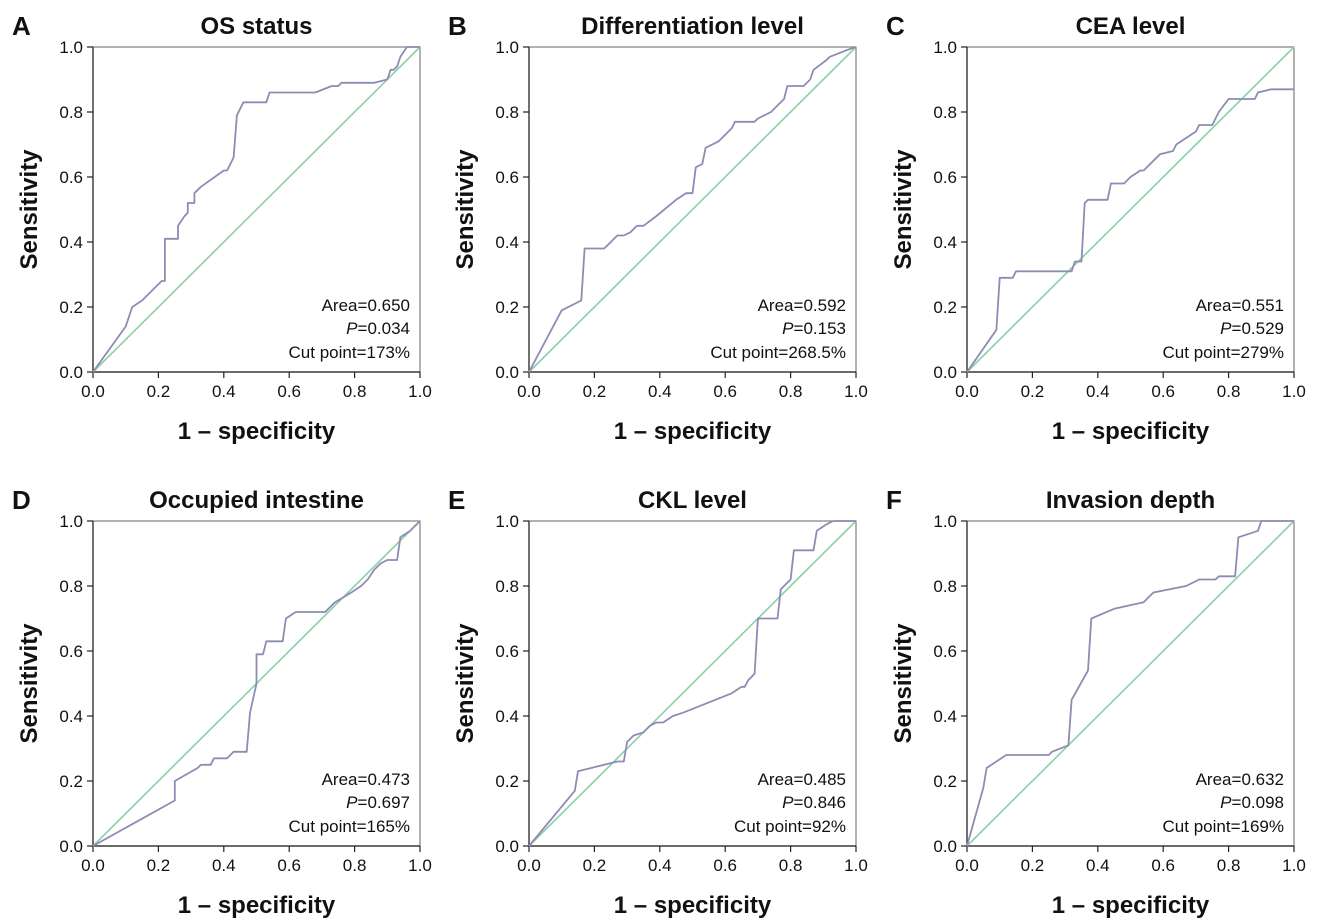  Describe the element at coordinates (349, 352) in the screenshot. I see `annotation-cut-point: Cut point=173%` at that location.